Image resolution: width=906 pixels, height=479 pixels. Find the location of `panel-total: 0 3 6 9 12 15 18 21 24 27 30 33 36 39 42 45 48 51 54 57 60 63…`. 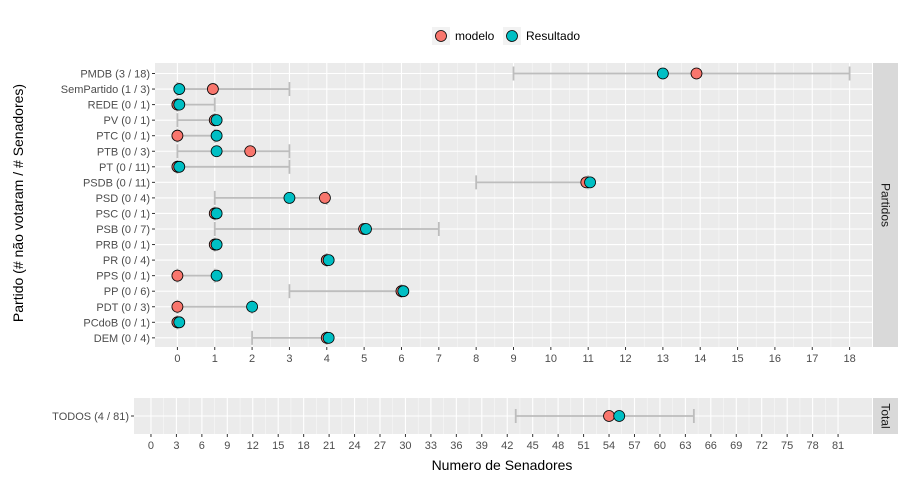

panel-total: 0 3 6 9 12 15 18 21 24 27 30 33 36 39 42 45 48 51 54 57 60 63… is located at coordinates (475, 425).